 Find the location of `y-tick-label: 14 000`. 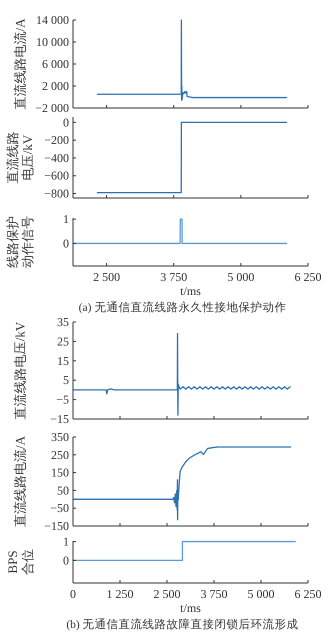

y-tick-label: 14 000 is located at coordinates (52, 20).